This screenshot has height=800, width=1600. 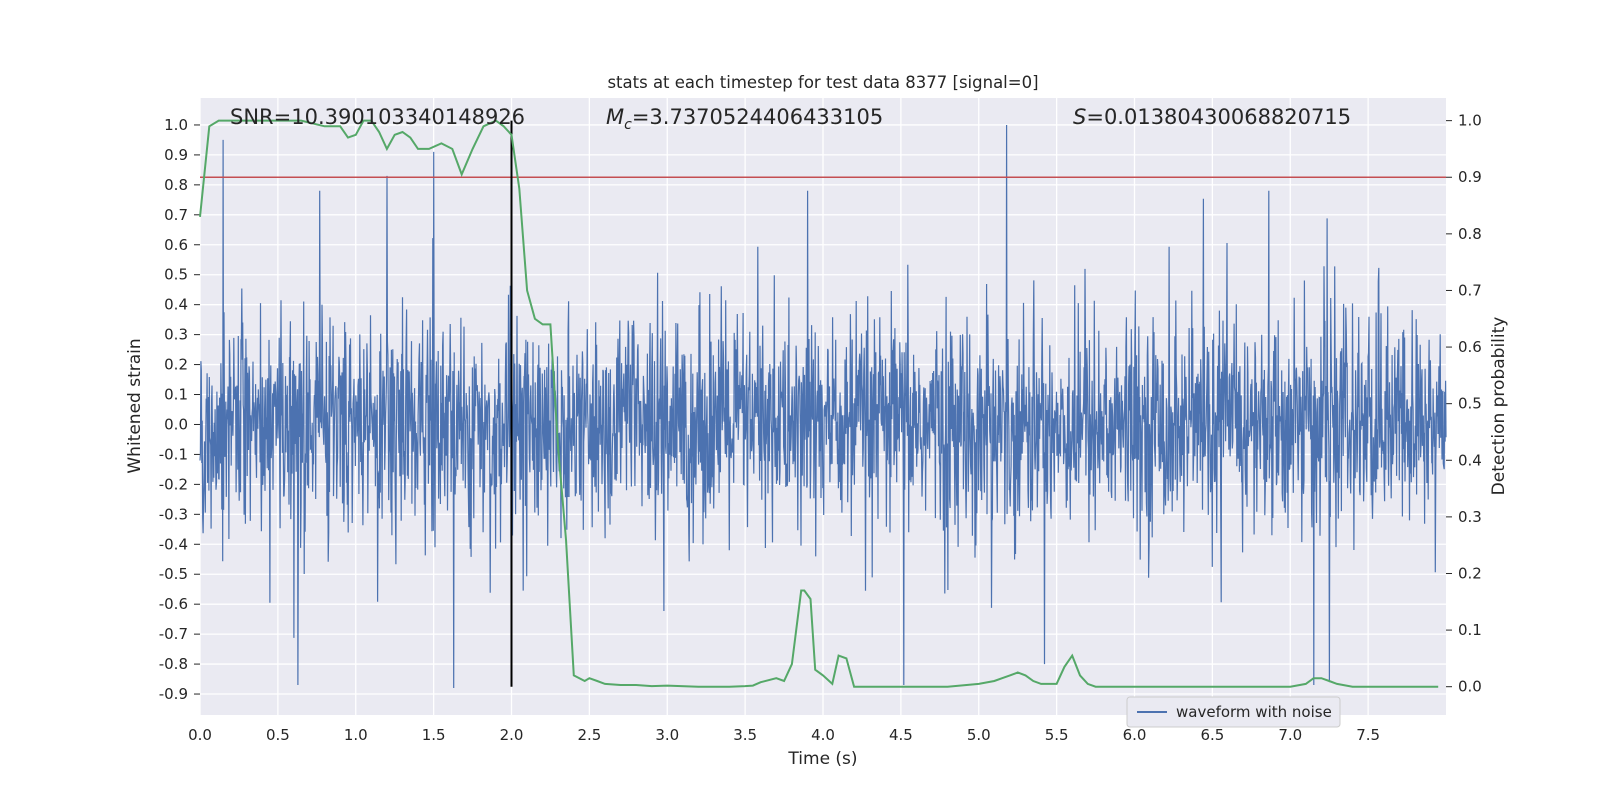 I want to click on left-tick-label: -0.9, so click(x=173, y=694).